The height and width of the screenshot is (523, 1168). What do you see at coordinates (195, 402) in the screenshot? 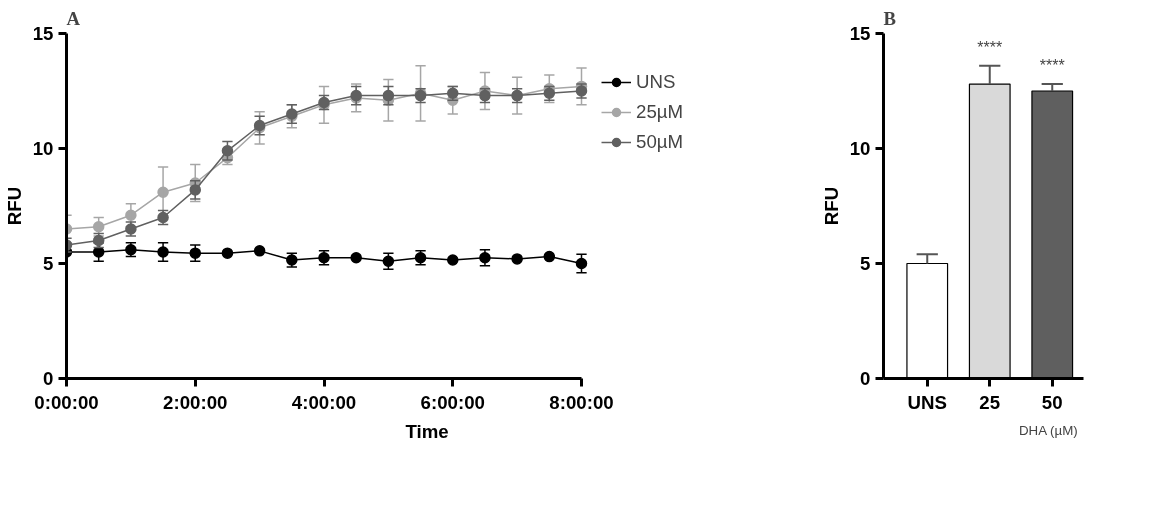
I see `x-tick-label: 2:00:00` at bounding box center [195, 402].